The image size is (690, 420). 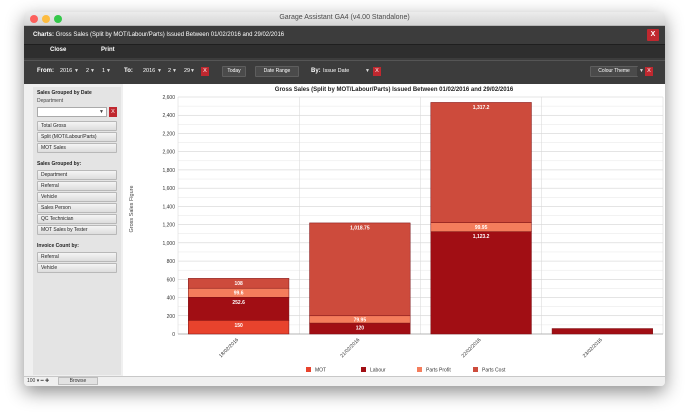 What do you see at coordinates (171, 299) in the screenshot?
I see `y-tick-label: 400` at bounding box center [171, 299].